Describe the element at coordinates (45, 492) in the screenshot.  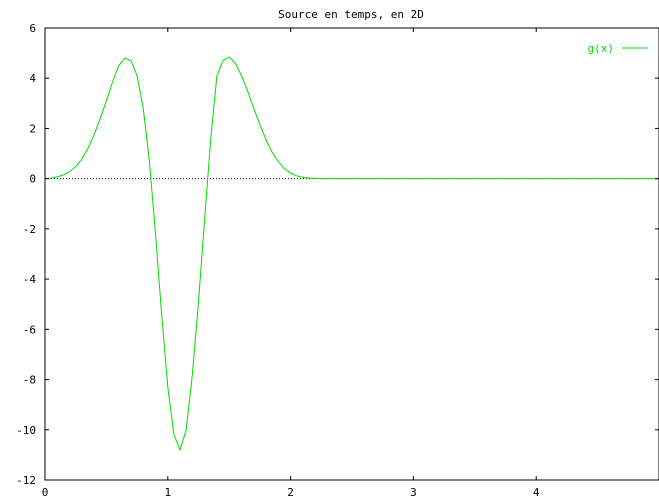
I see `x-tick-label: 0` at that location.